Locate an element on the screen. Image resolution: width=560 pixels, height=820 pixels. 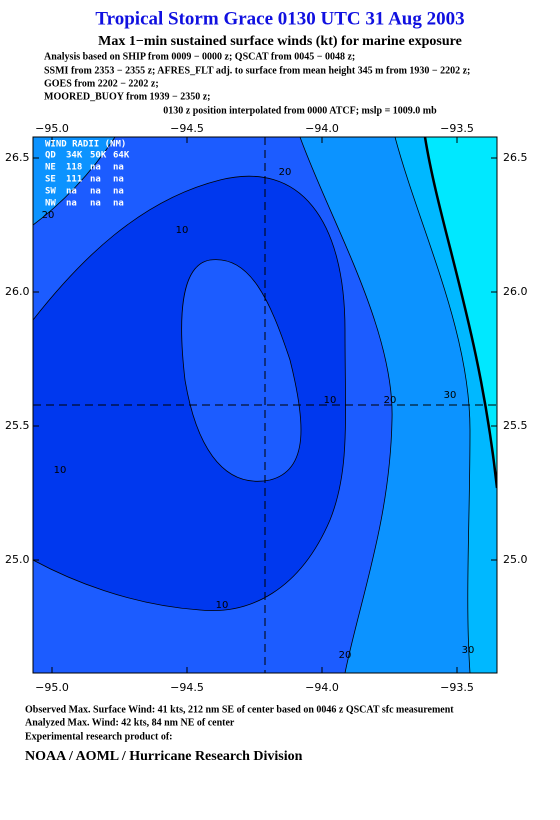
footer-line: Experimental research product of: is located at coordinates (98, 736).